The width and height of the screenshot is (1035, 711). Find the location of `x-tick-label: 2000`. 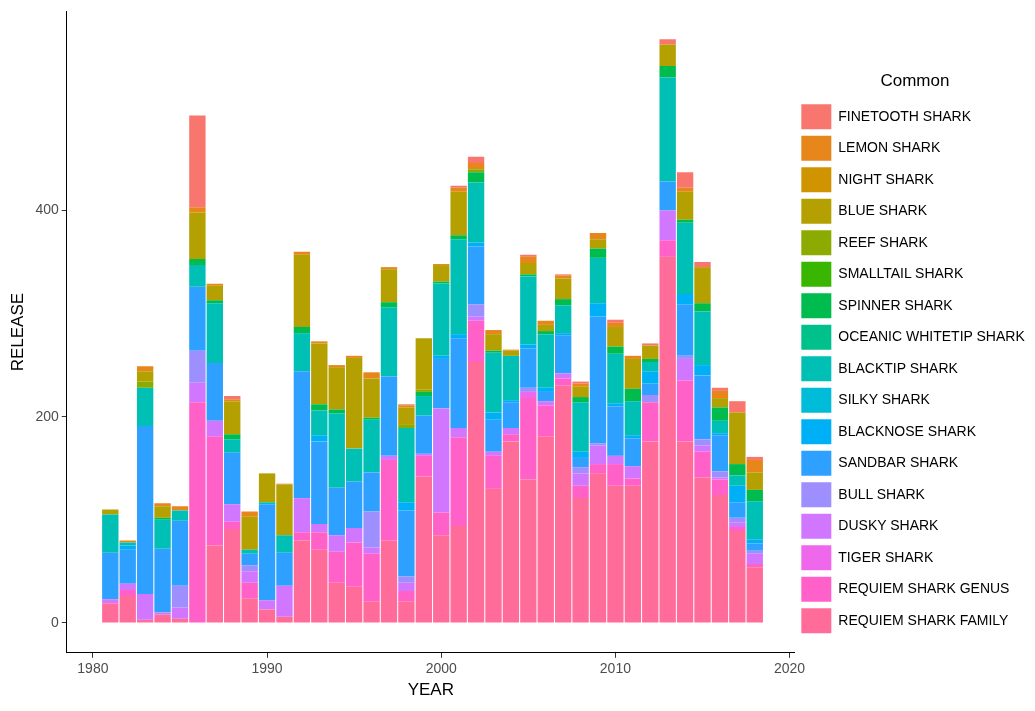

x-tick-label: 2000 is located at coordinates (441, 668).